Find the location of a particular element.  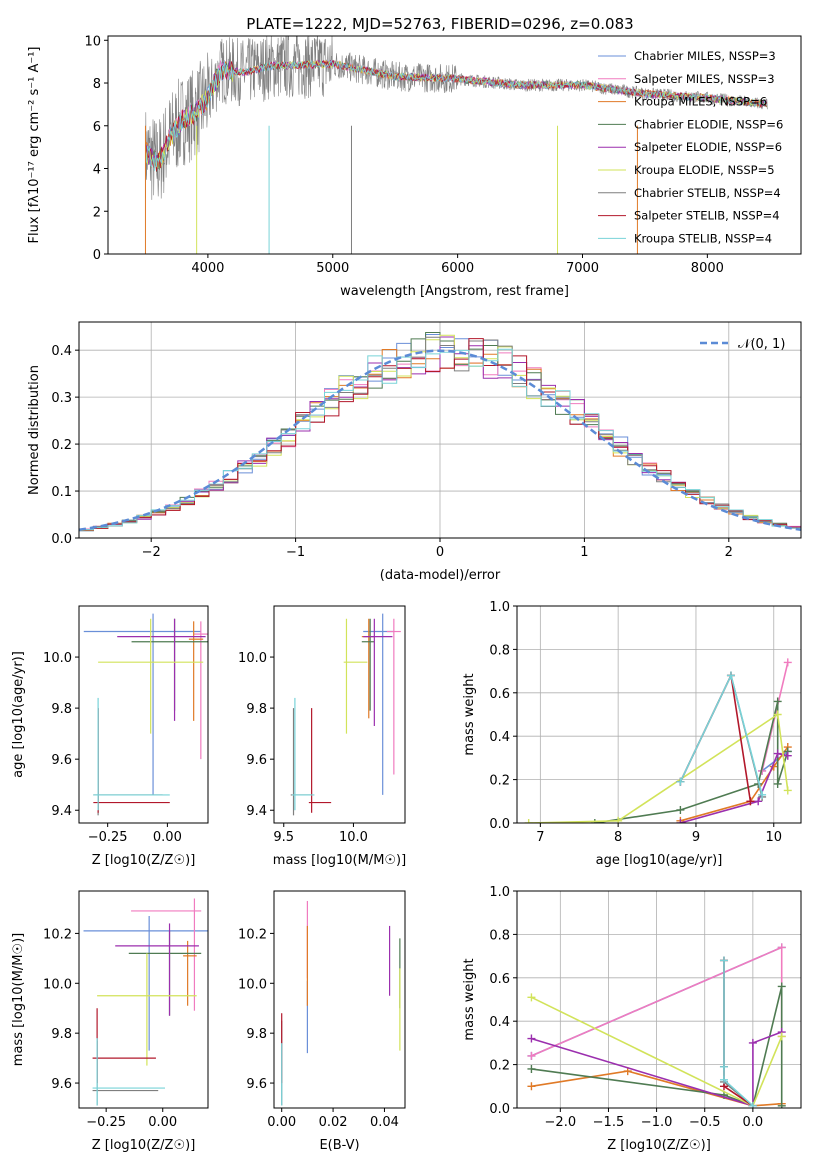

x-tick-label: 6000 is located at coordinates (457, 268).